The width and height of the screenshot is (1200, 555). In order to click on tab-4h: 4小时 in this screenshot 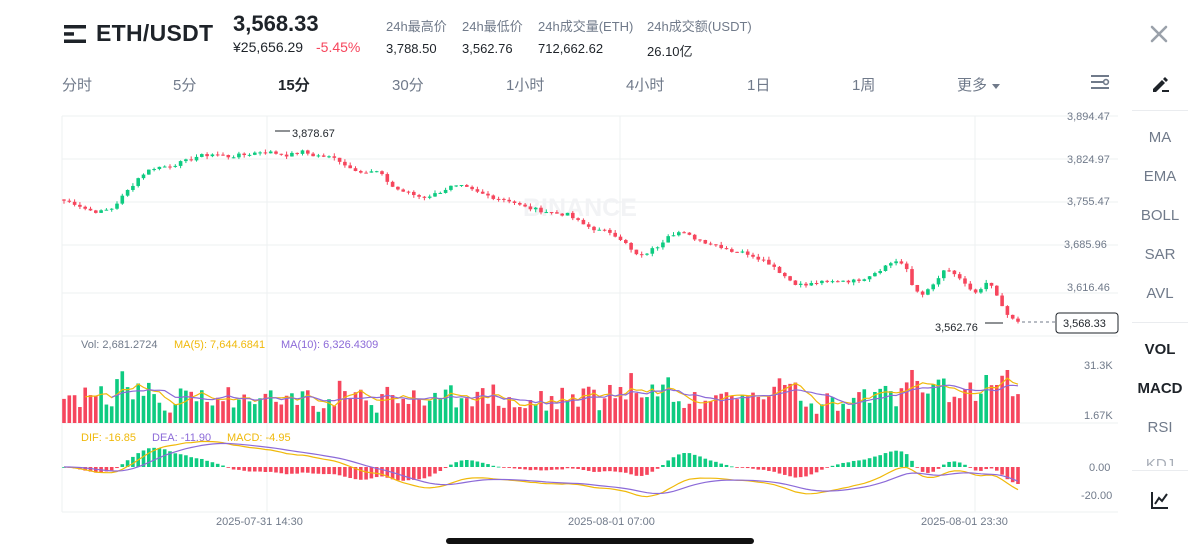, I will do `click(645, 85)`.